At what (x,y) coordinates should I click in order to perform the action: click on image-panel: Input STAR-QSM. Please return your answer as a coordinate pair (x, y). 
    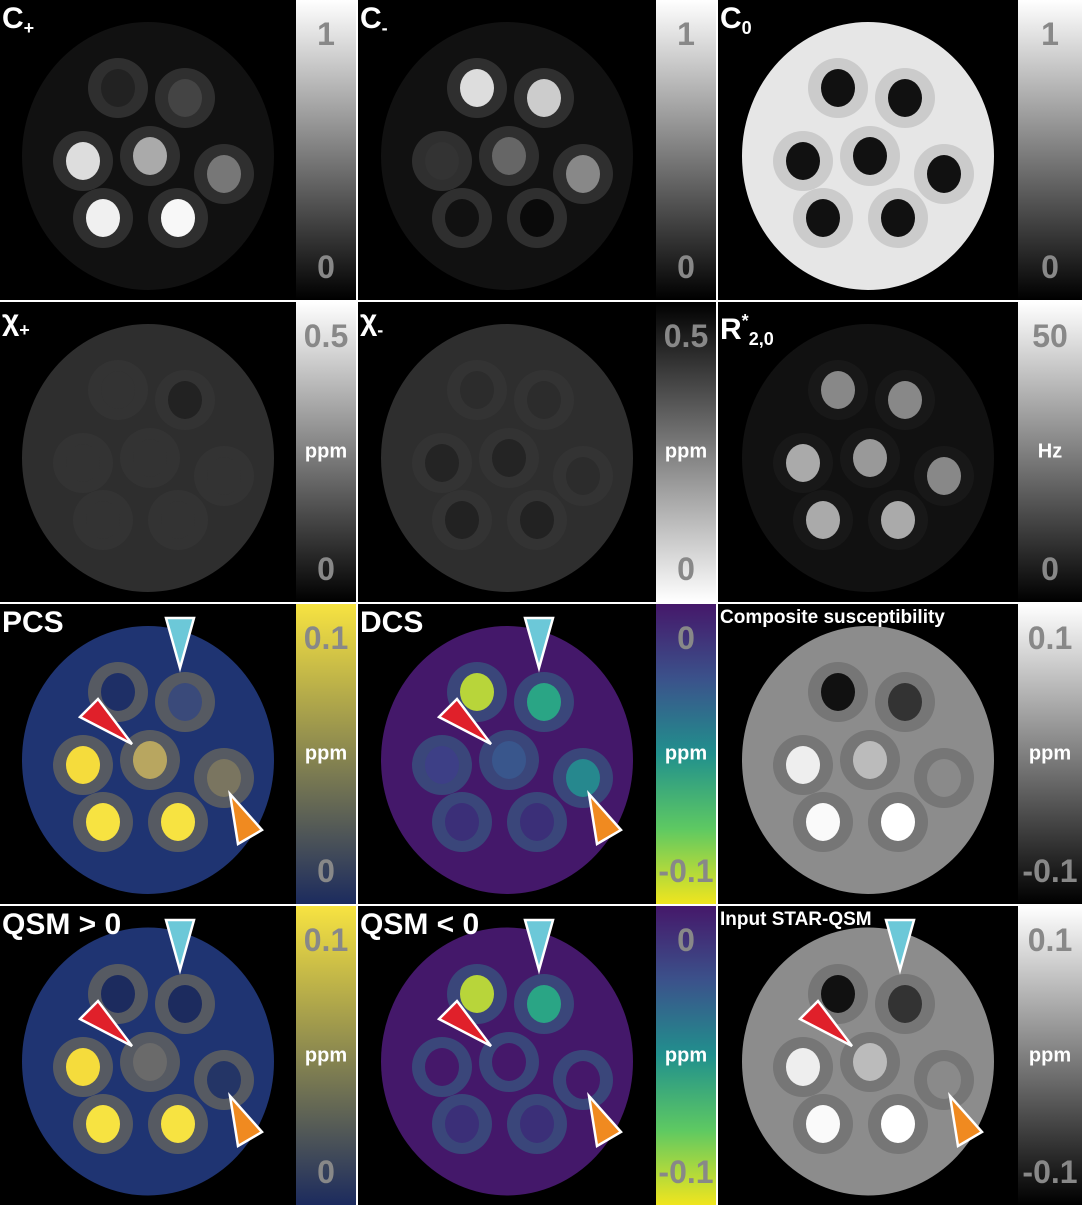
    Looking at the image, I should click on (868, 1055).